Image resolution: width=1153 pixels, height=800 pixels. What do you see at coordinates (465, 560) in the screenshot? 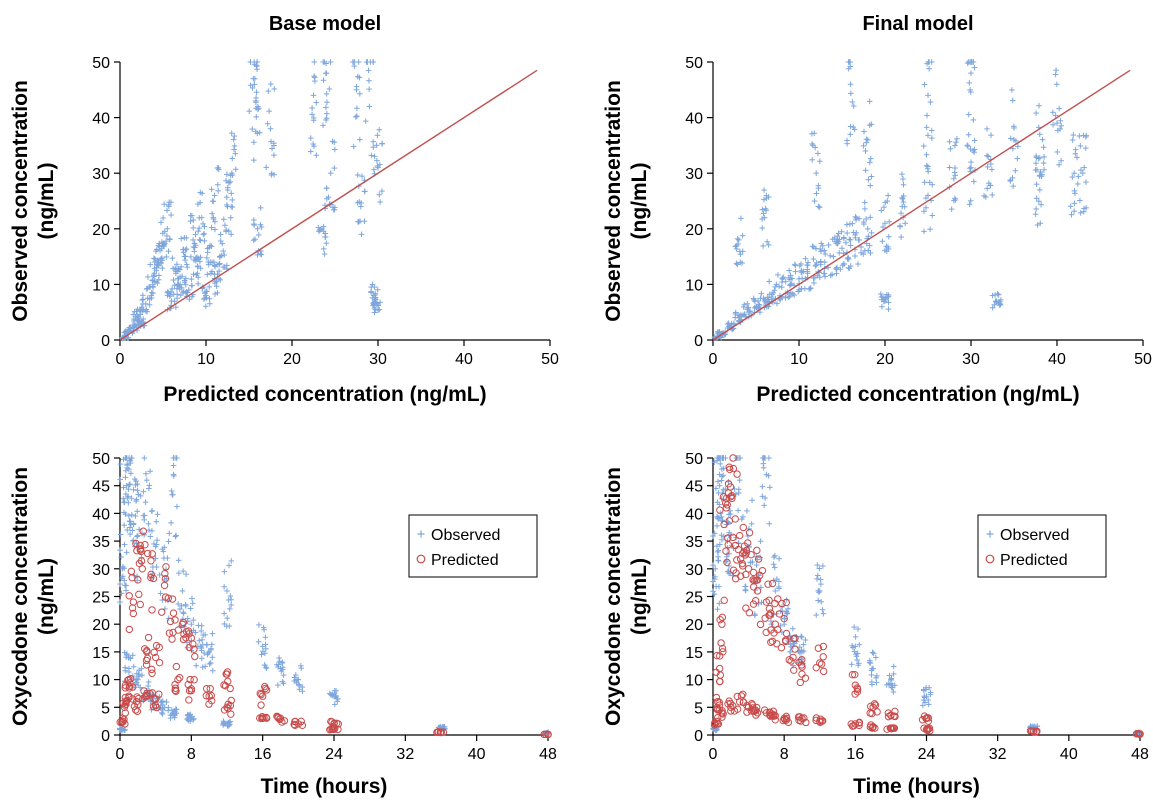
I see `legend-predicted-label: Predicted` at bounding box center [465, 560].